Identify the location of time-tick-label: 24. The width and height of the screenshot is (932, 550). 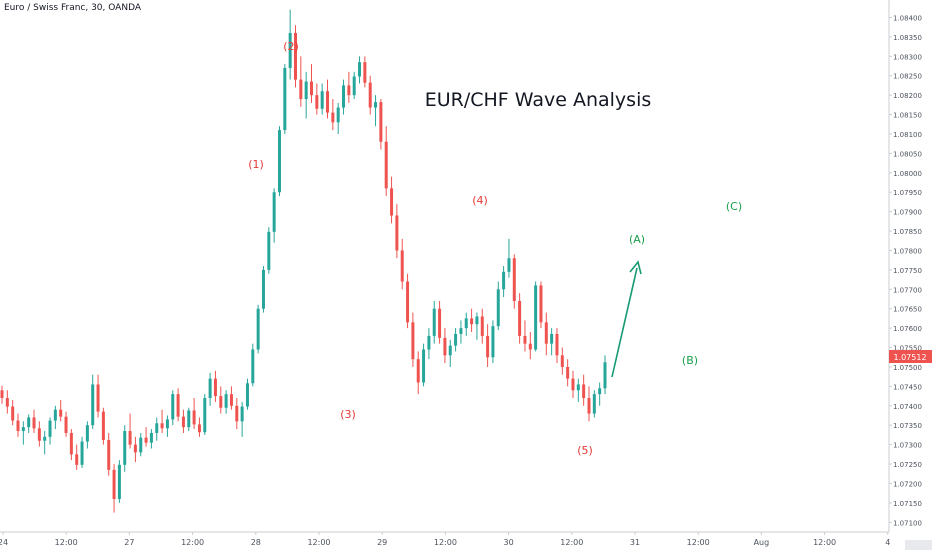
(4, 542).